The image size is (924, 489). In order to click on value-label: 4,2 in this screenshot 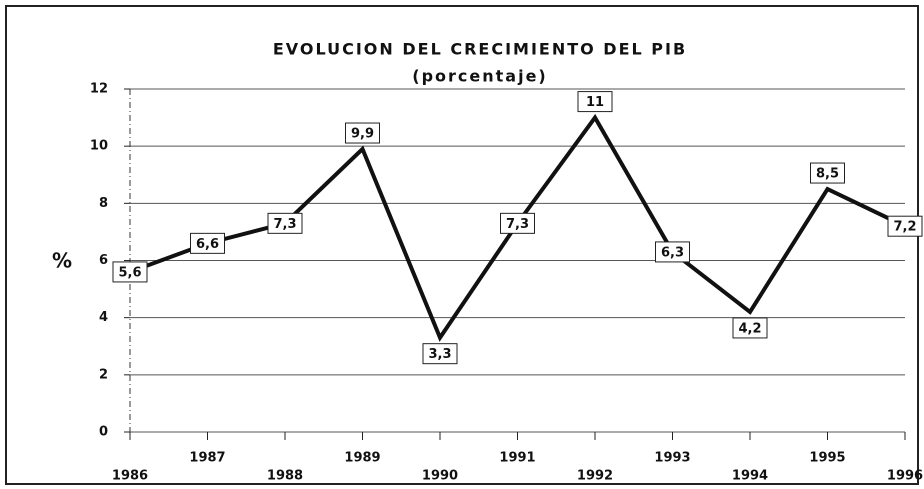, I will do `click(749, 328)`.